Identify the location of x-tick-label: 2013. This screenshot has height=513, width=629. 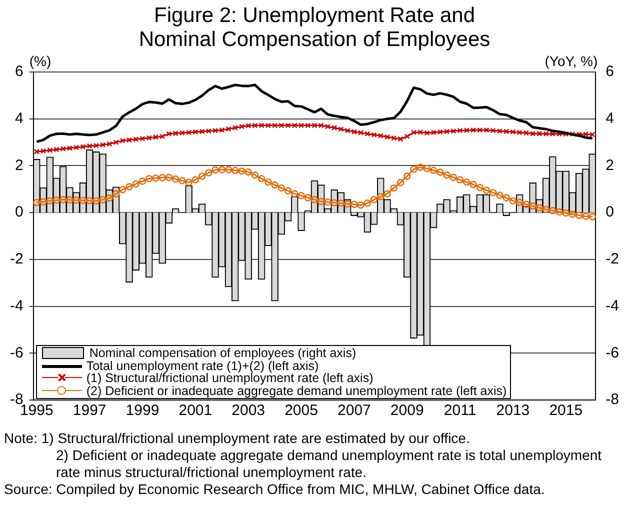
(513, 411).